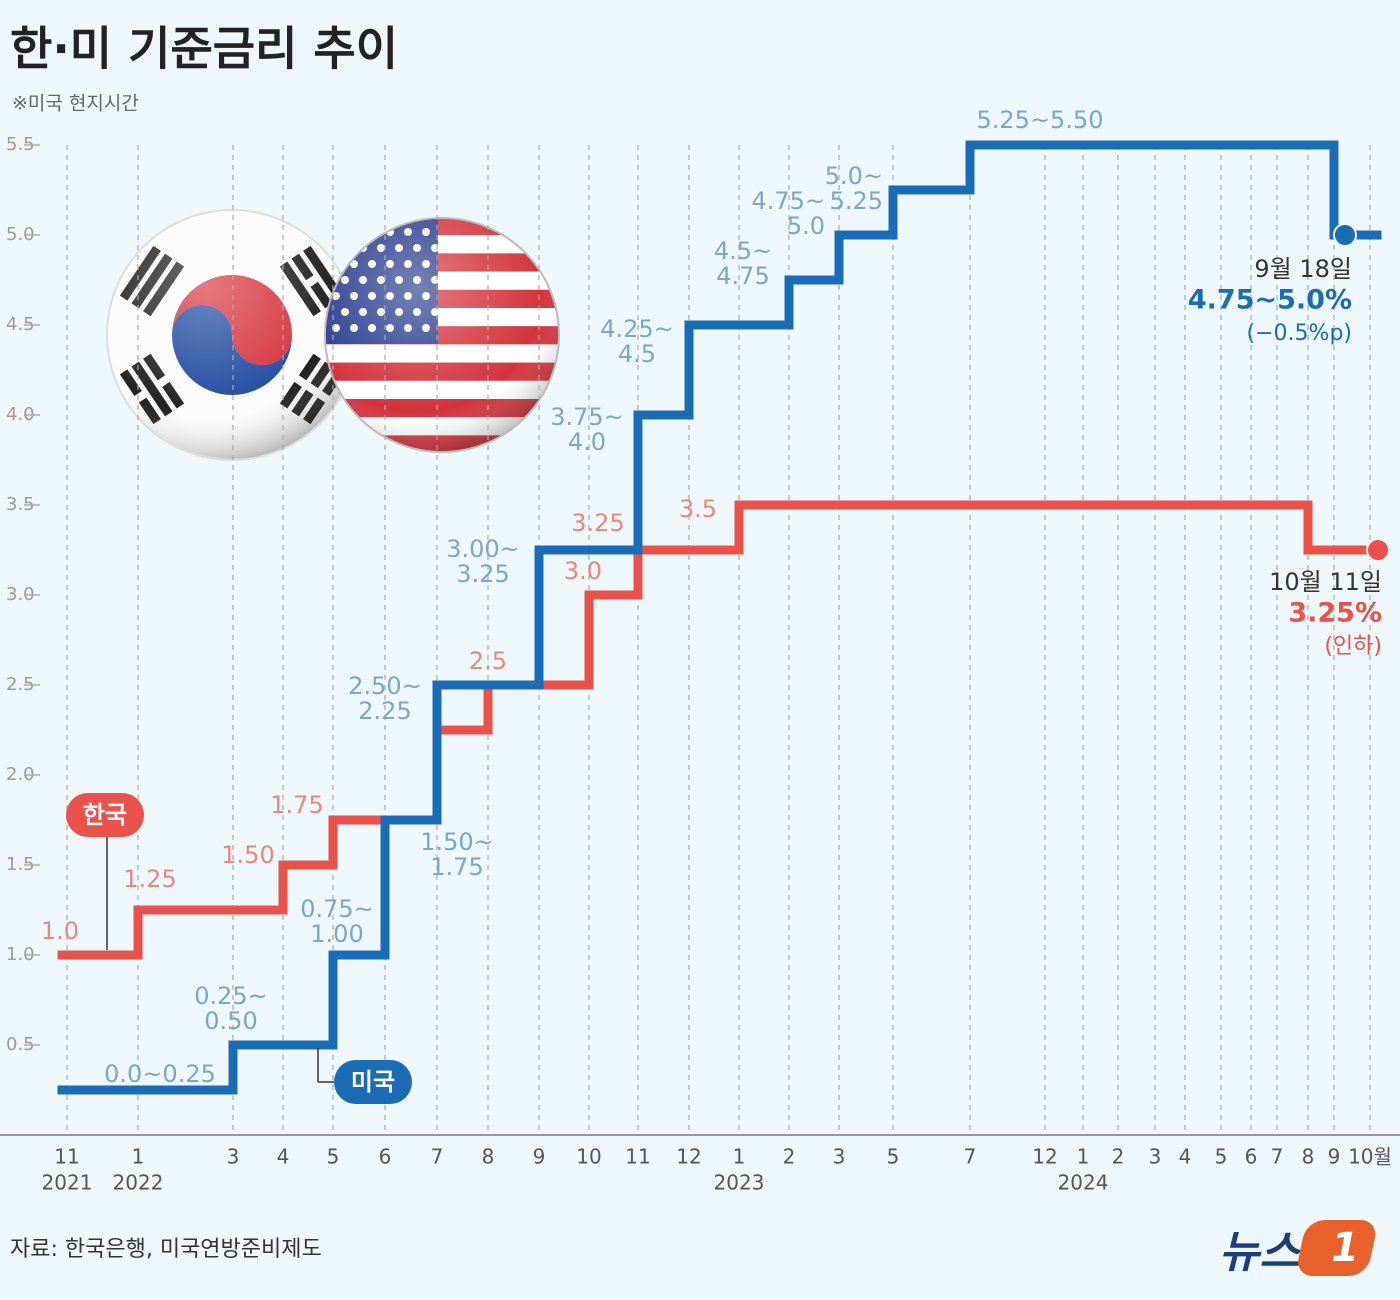 The image size is (1400, 1300). What do you see at coordinates (1325, 582) in the screenshot?
I see `annotation-date: 10월 11일` at bounding box center [1325, 582].